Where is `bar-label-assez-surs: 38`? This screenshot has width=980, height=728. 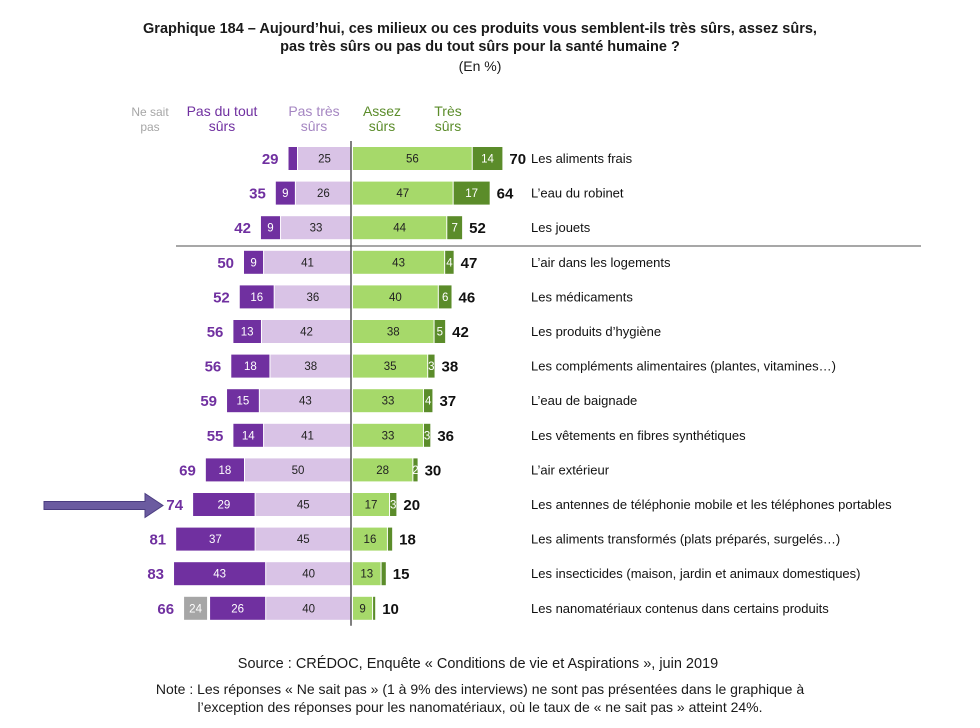 bar-label-assez-surs: 38 is located at coordinates (393, 333).